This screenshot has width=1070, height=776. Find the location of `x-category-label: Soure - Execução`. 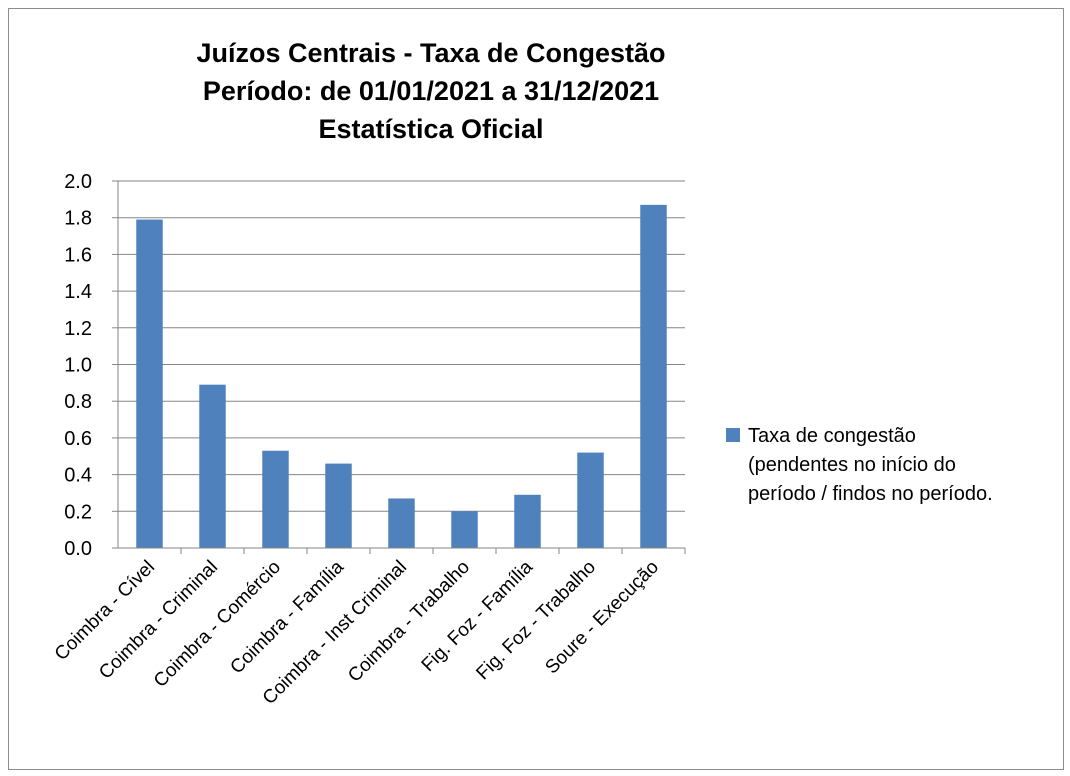

x-category-label: Soure - Execução is located at coordinates (602, 618).